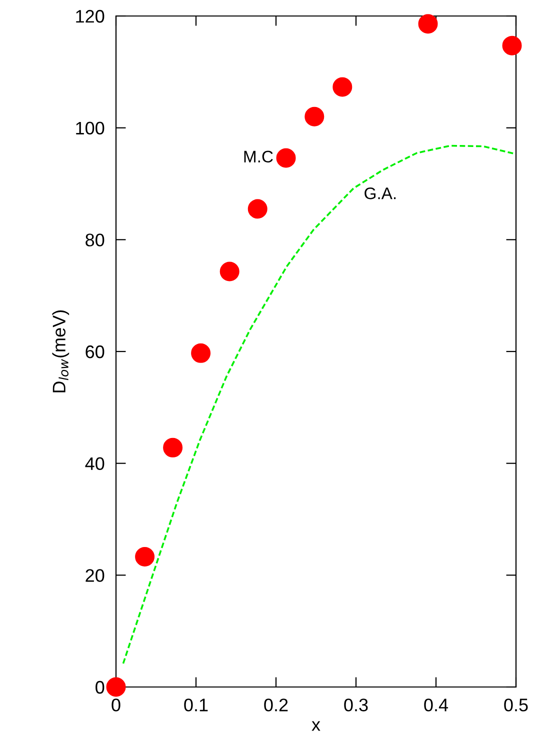 The height and width of the screenshot is (750, 535). I want to click on x-tick-label: 0.4, so click(436, 705).